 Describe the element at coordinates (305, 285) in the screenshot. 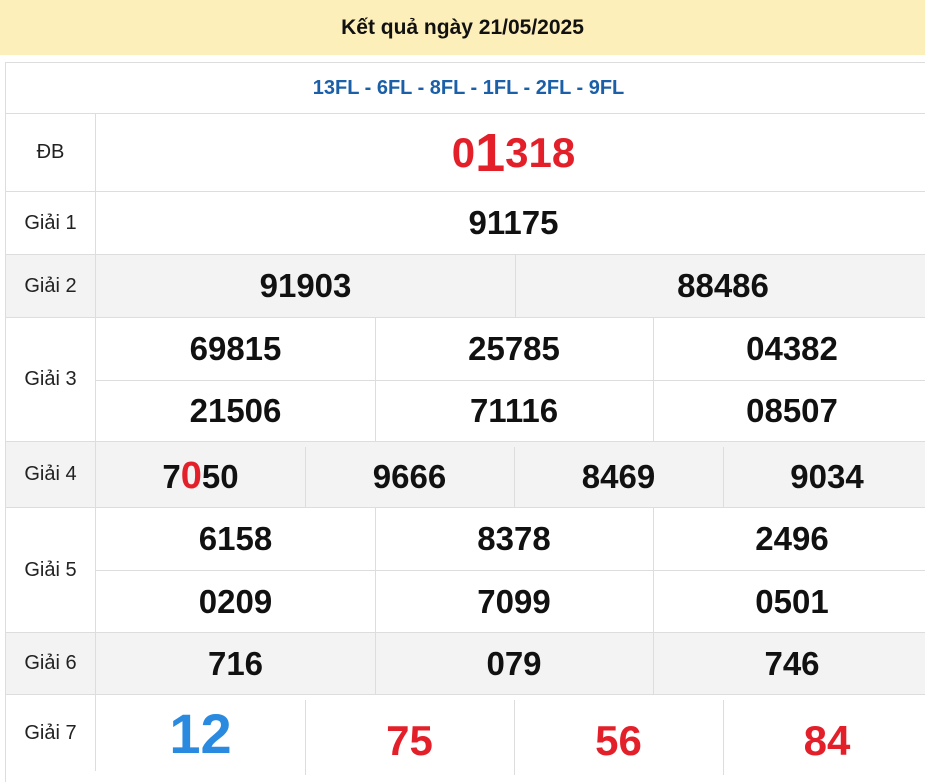

I see `g2-value: 91903` at that location.